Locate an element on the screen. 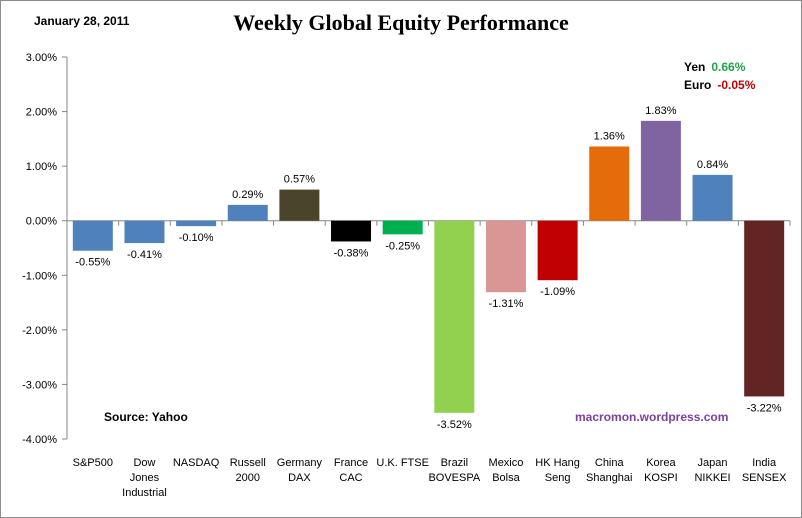 The image size is (802, 518). category-label-line: 2000 is located at coordinates (248, 478).